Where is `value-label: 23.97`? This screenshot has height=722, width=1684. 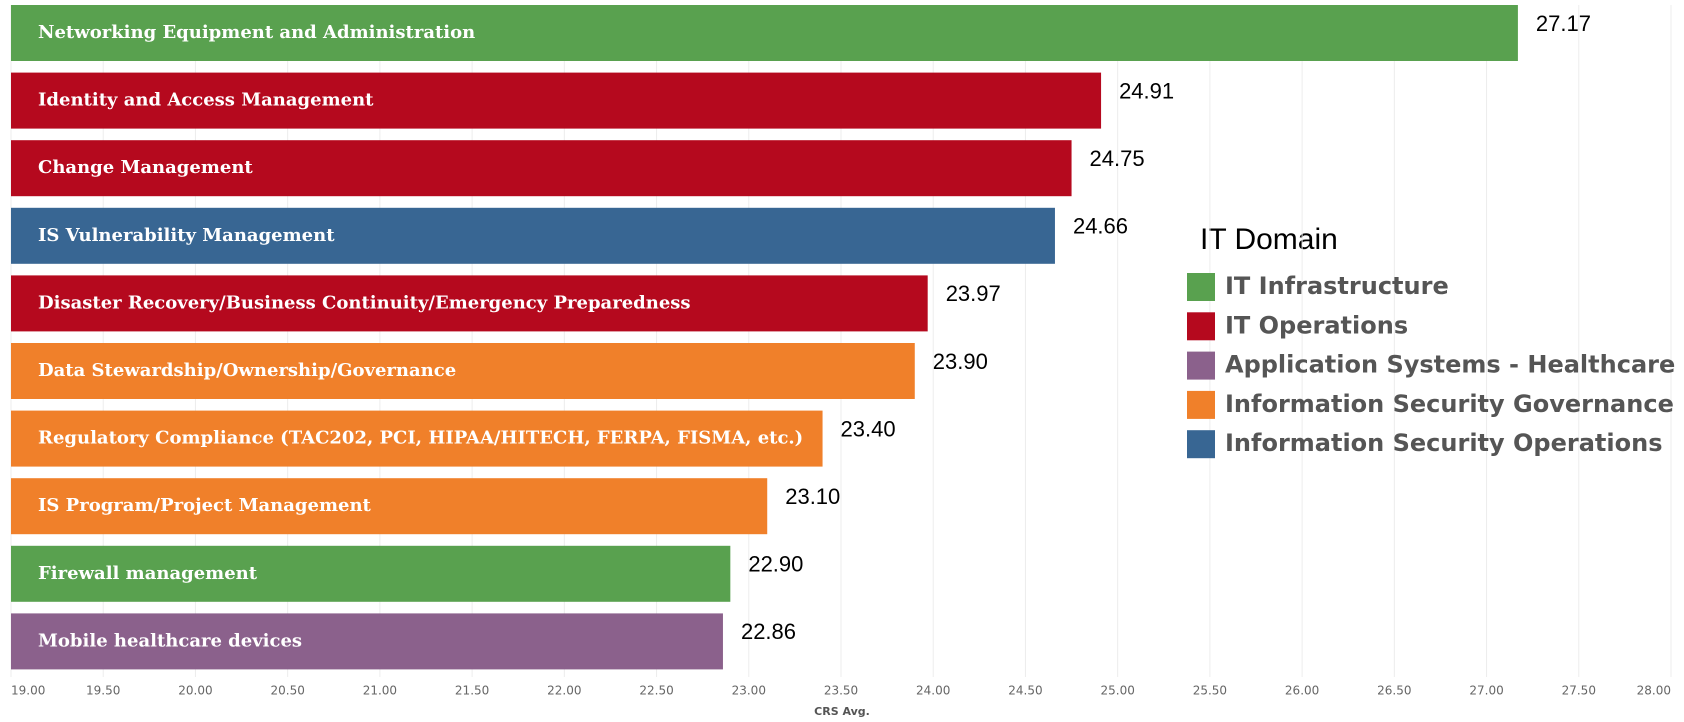 value-label: 23.97 is located at coordinates (973, 293).